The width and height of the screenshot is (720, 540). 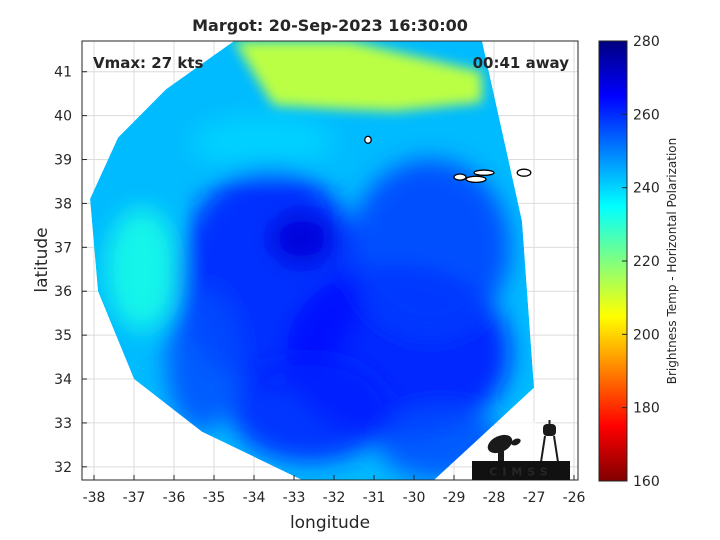 I want to click on colorbar-tick-label: 200, so click(x=646, y=335).